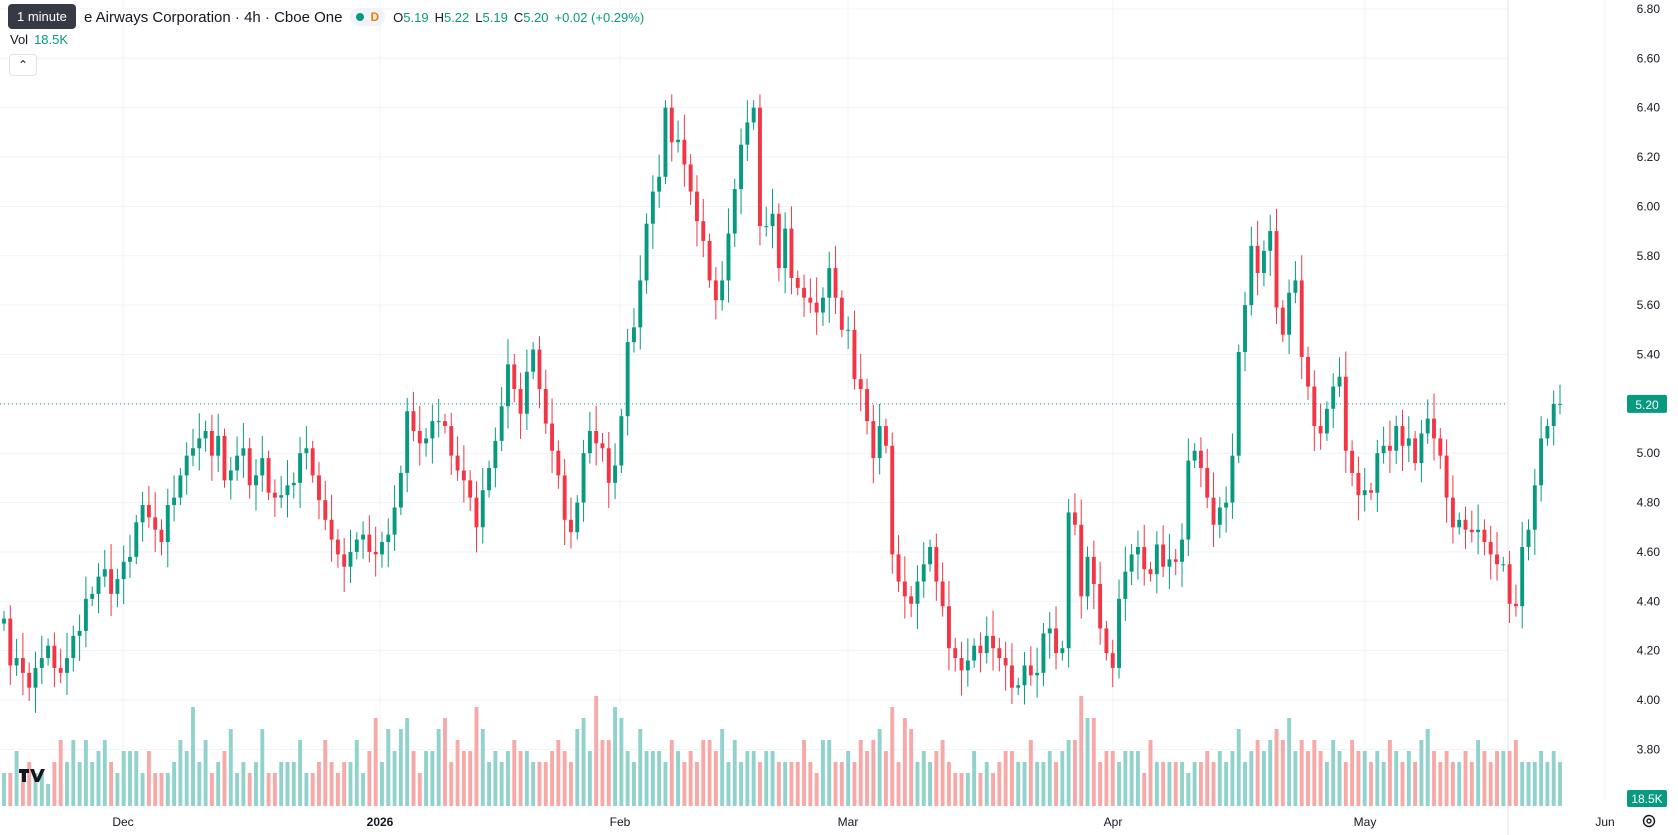 The width and height of the screenshot is (1678, 835). I want to click on last-volume-label: 18.5K, so click(1646, 799).